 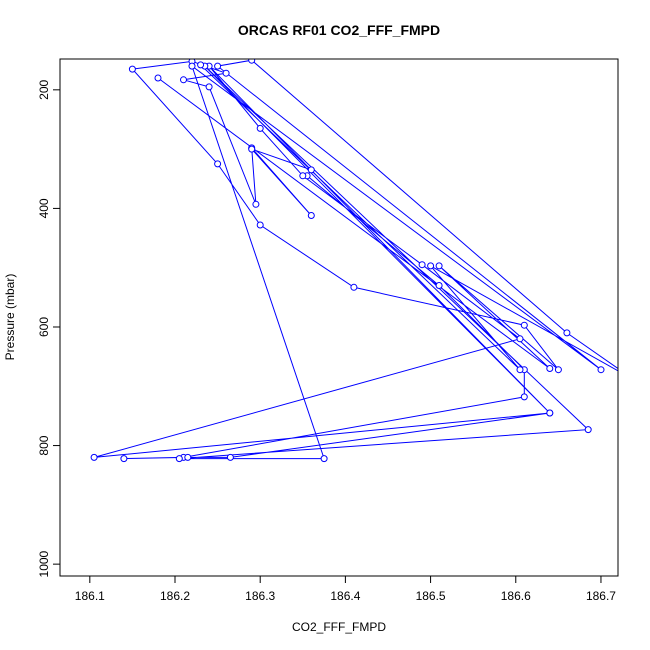 What do you see at coordinates (601, 596) in the screenshot?
I see `x-tick-label: 186.7` at bounding box center [601, 596].